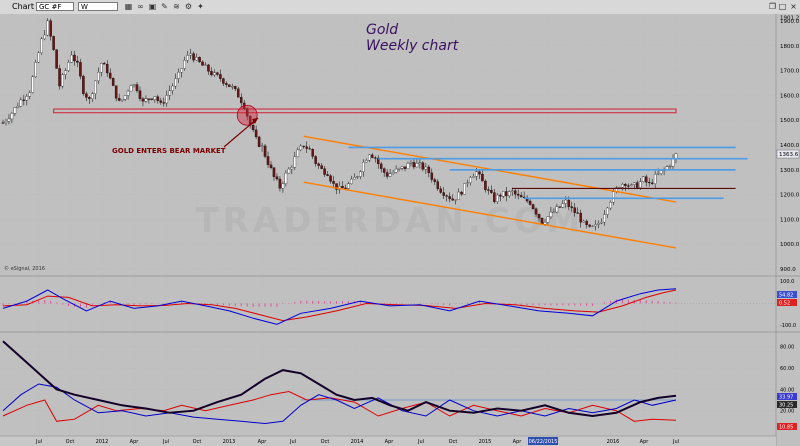 The width and height of the screenshot is (800, 446). What do you see at coordinates (152, 6) in the screenshot?
I see `lock-icon: ▣` at bounding box center [152, 6].